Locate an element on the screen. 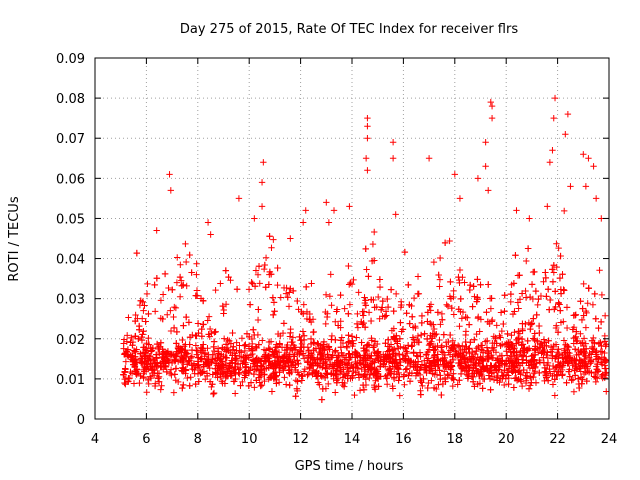 The image size is (640, 480). x-axis-label: GPS time / hours is located at coordinates (349, 466).